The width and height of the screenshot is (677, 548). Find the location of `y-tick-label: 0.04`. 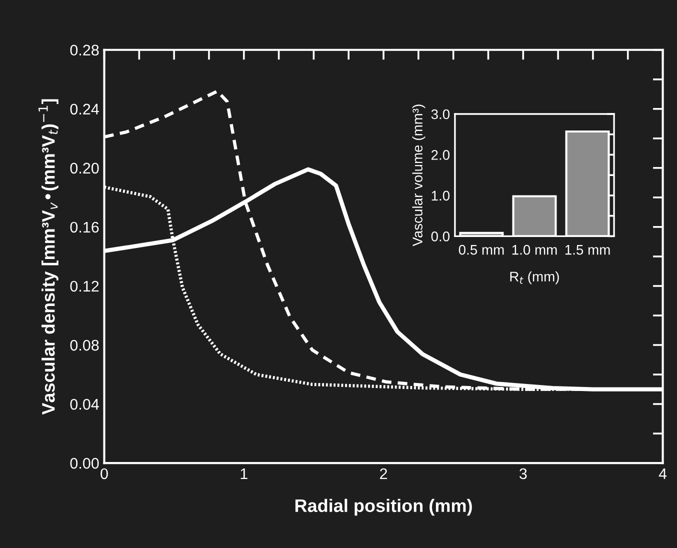

y-tick-label: 0.04 is located at coordinates (84, 404).